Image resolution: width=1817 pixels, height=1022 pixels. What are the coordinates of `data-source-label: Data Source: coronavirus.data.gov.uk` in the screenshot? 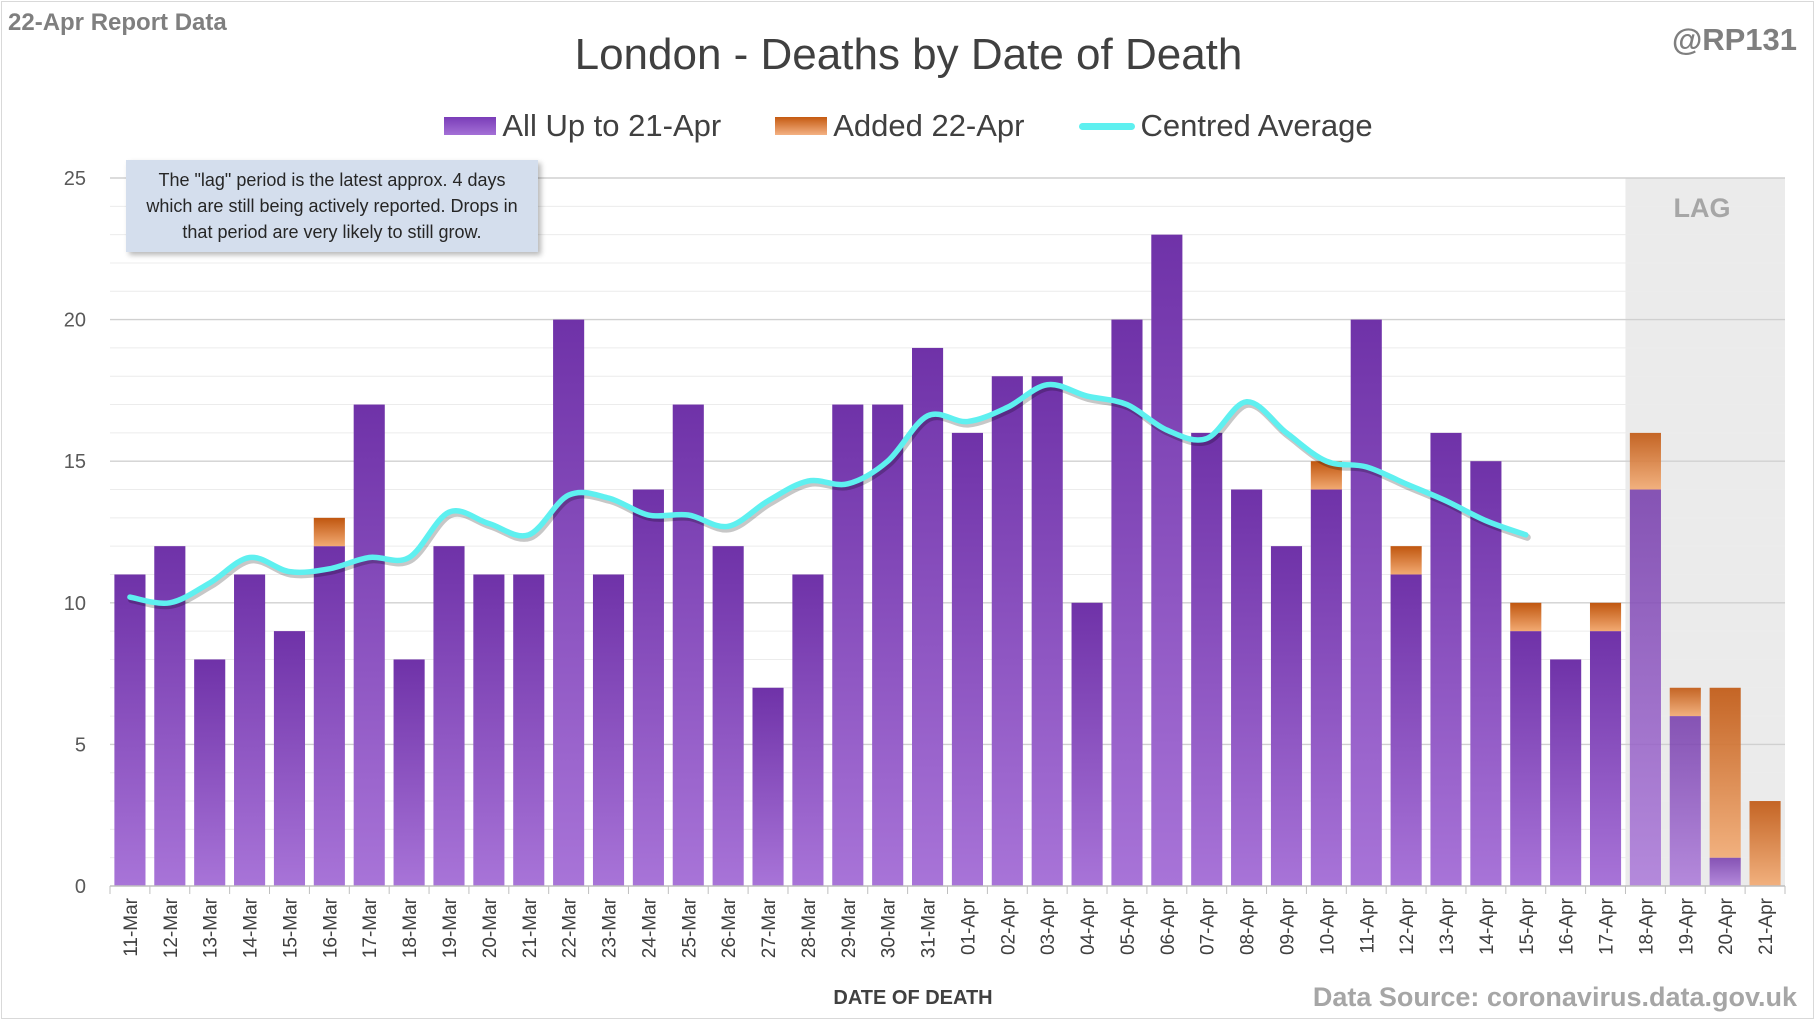 It's located at (1554, 997).